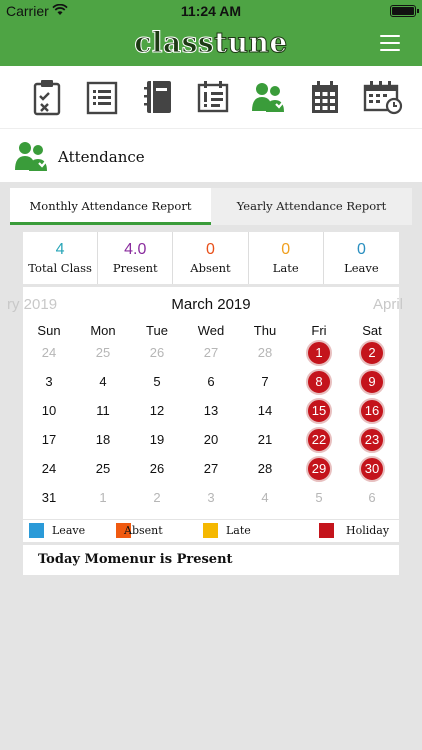 The height and width of the screenshot is (750, 422). What do you see at coordinates (49, 468) in the screenshot?
I see `calendar-day: 24` at bounding box center [49, 468].